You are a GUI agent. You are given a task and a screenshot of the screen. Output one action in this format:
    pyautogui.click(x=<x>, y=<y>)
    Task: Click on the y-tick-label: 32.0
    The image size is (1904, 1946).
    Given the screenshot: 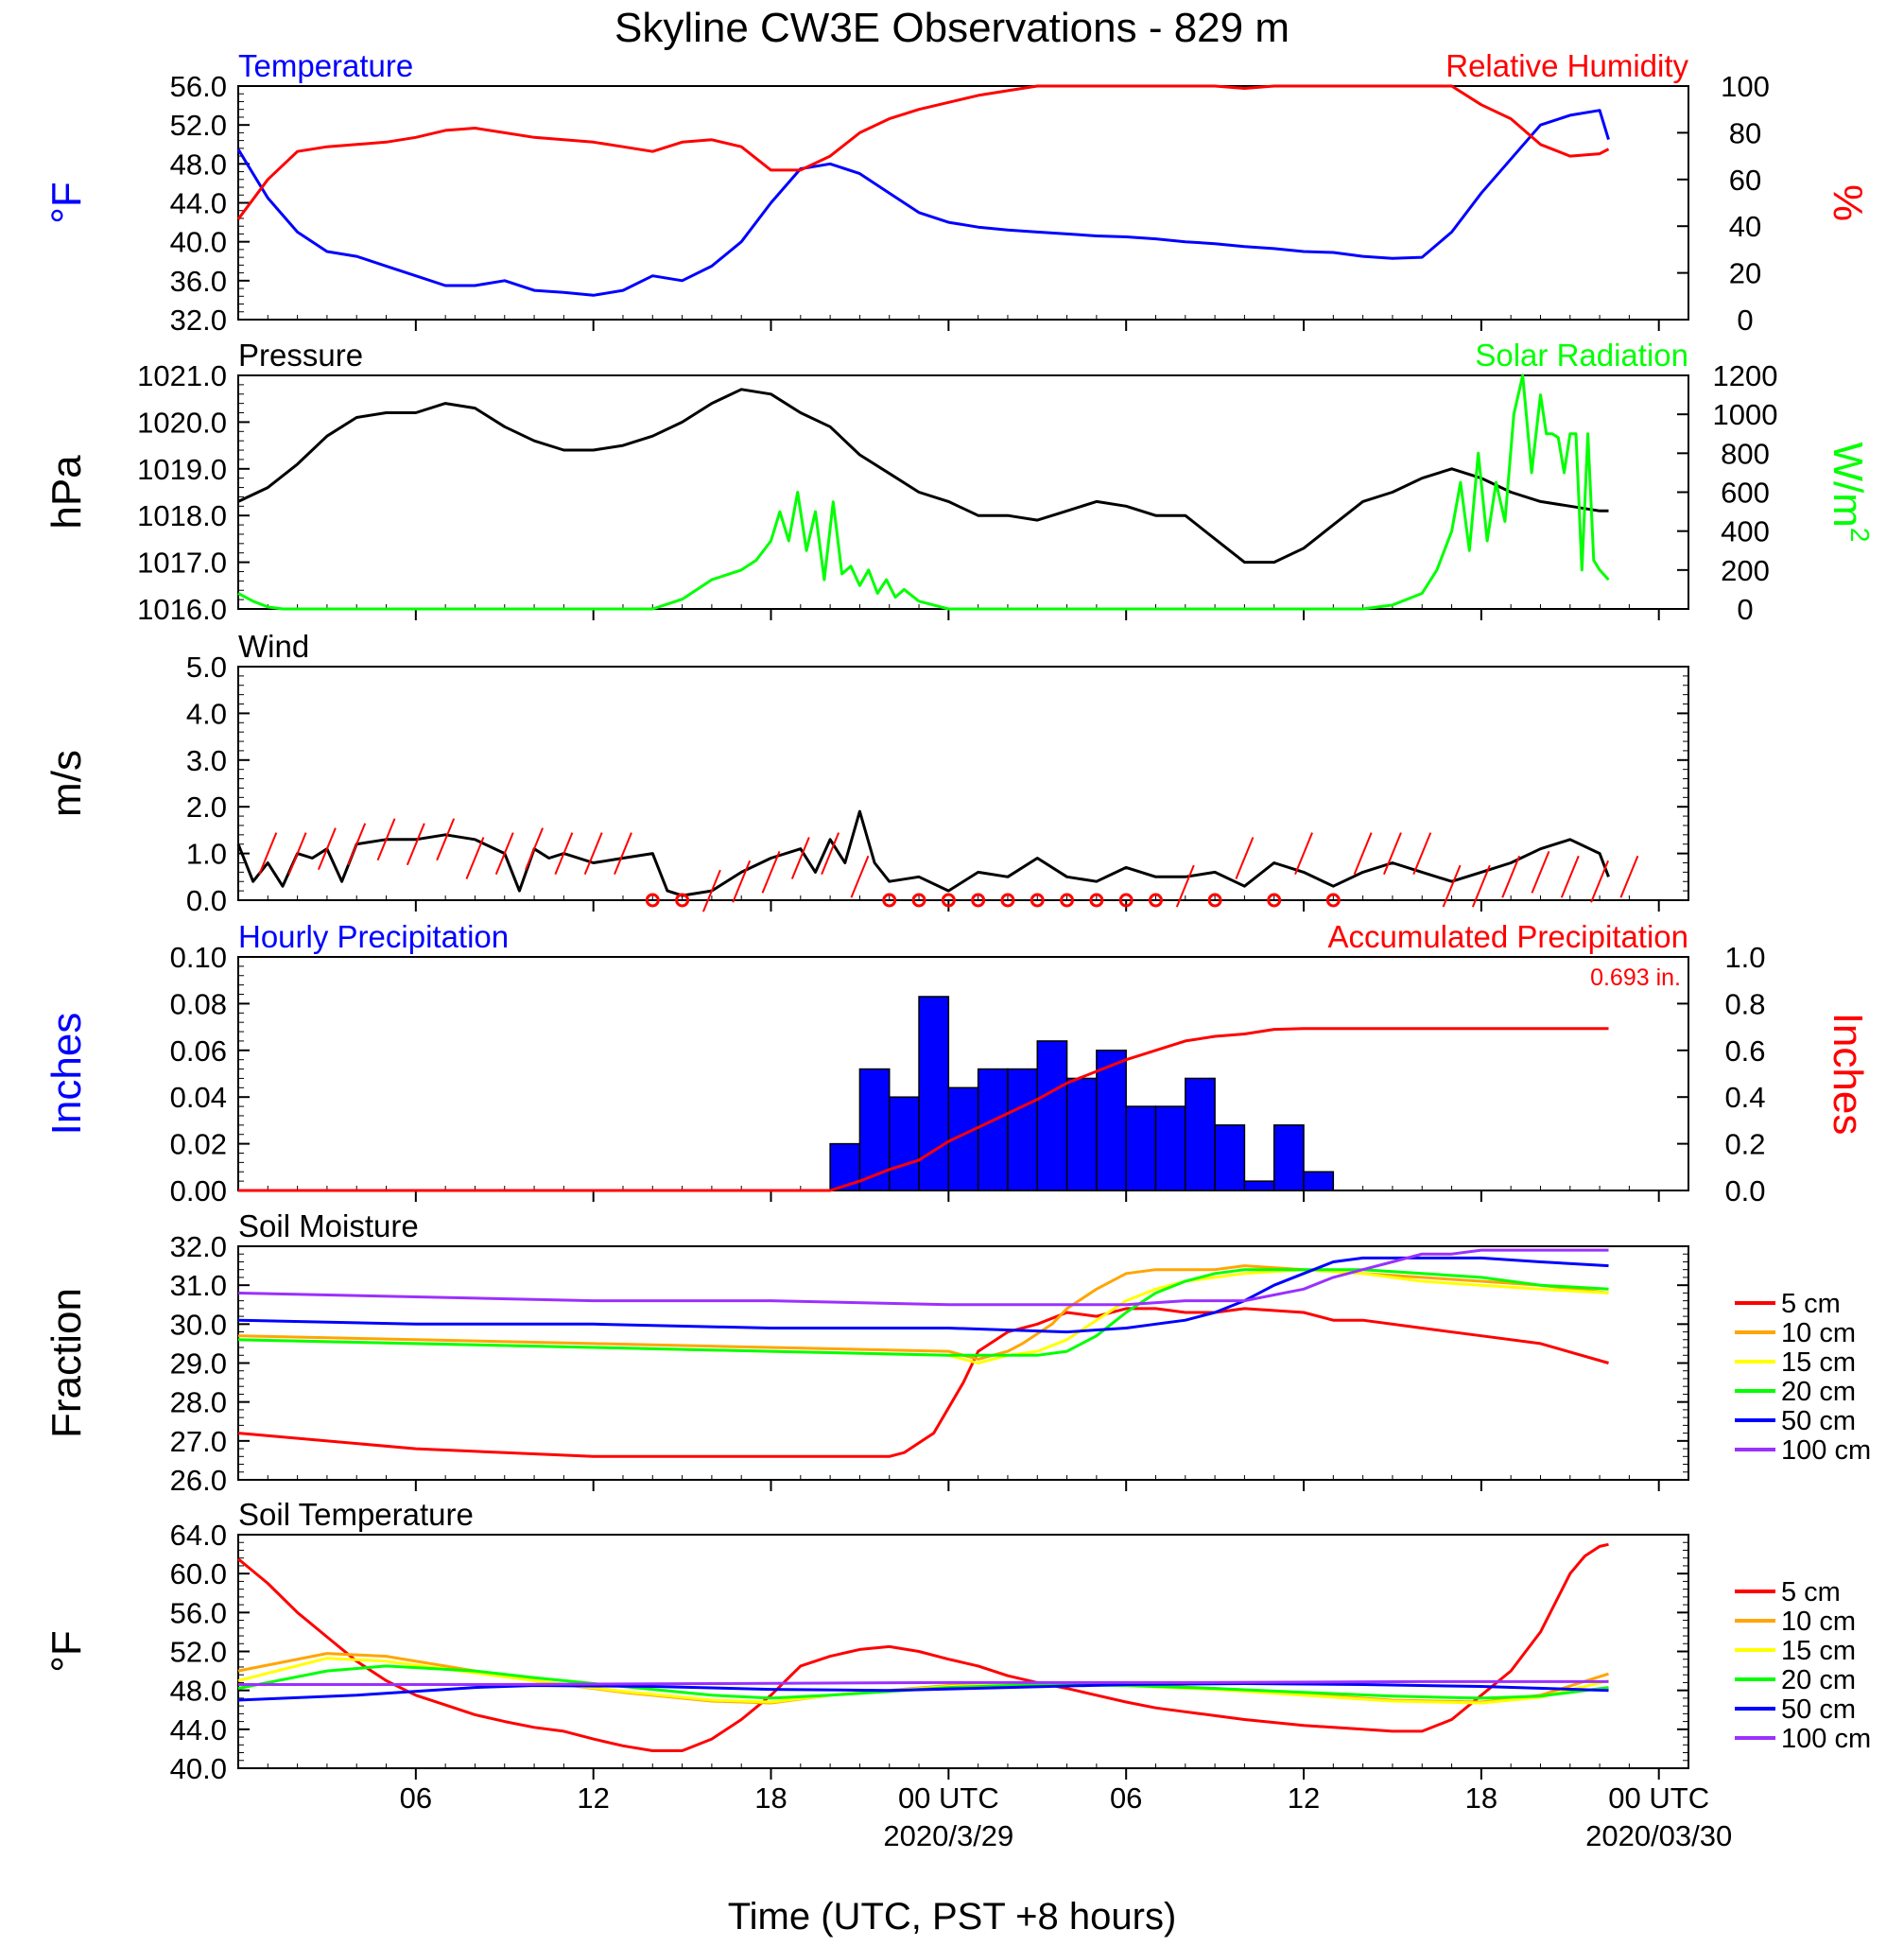 What is the action you would take?
    pyautogui.click(x=198, y=1247)
    